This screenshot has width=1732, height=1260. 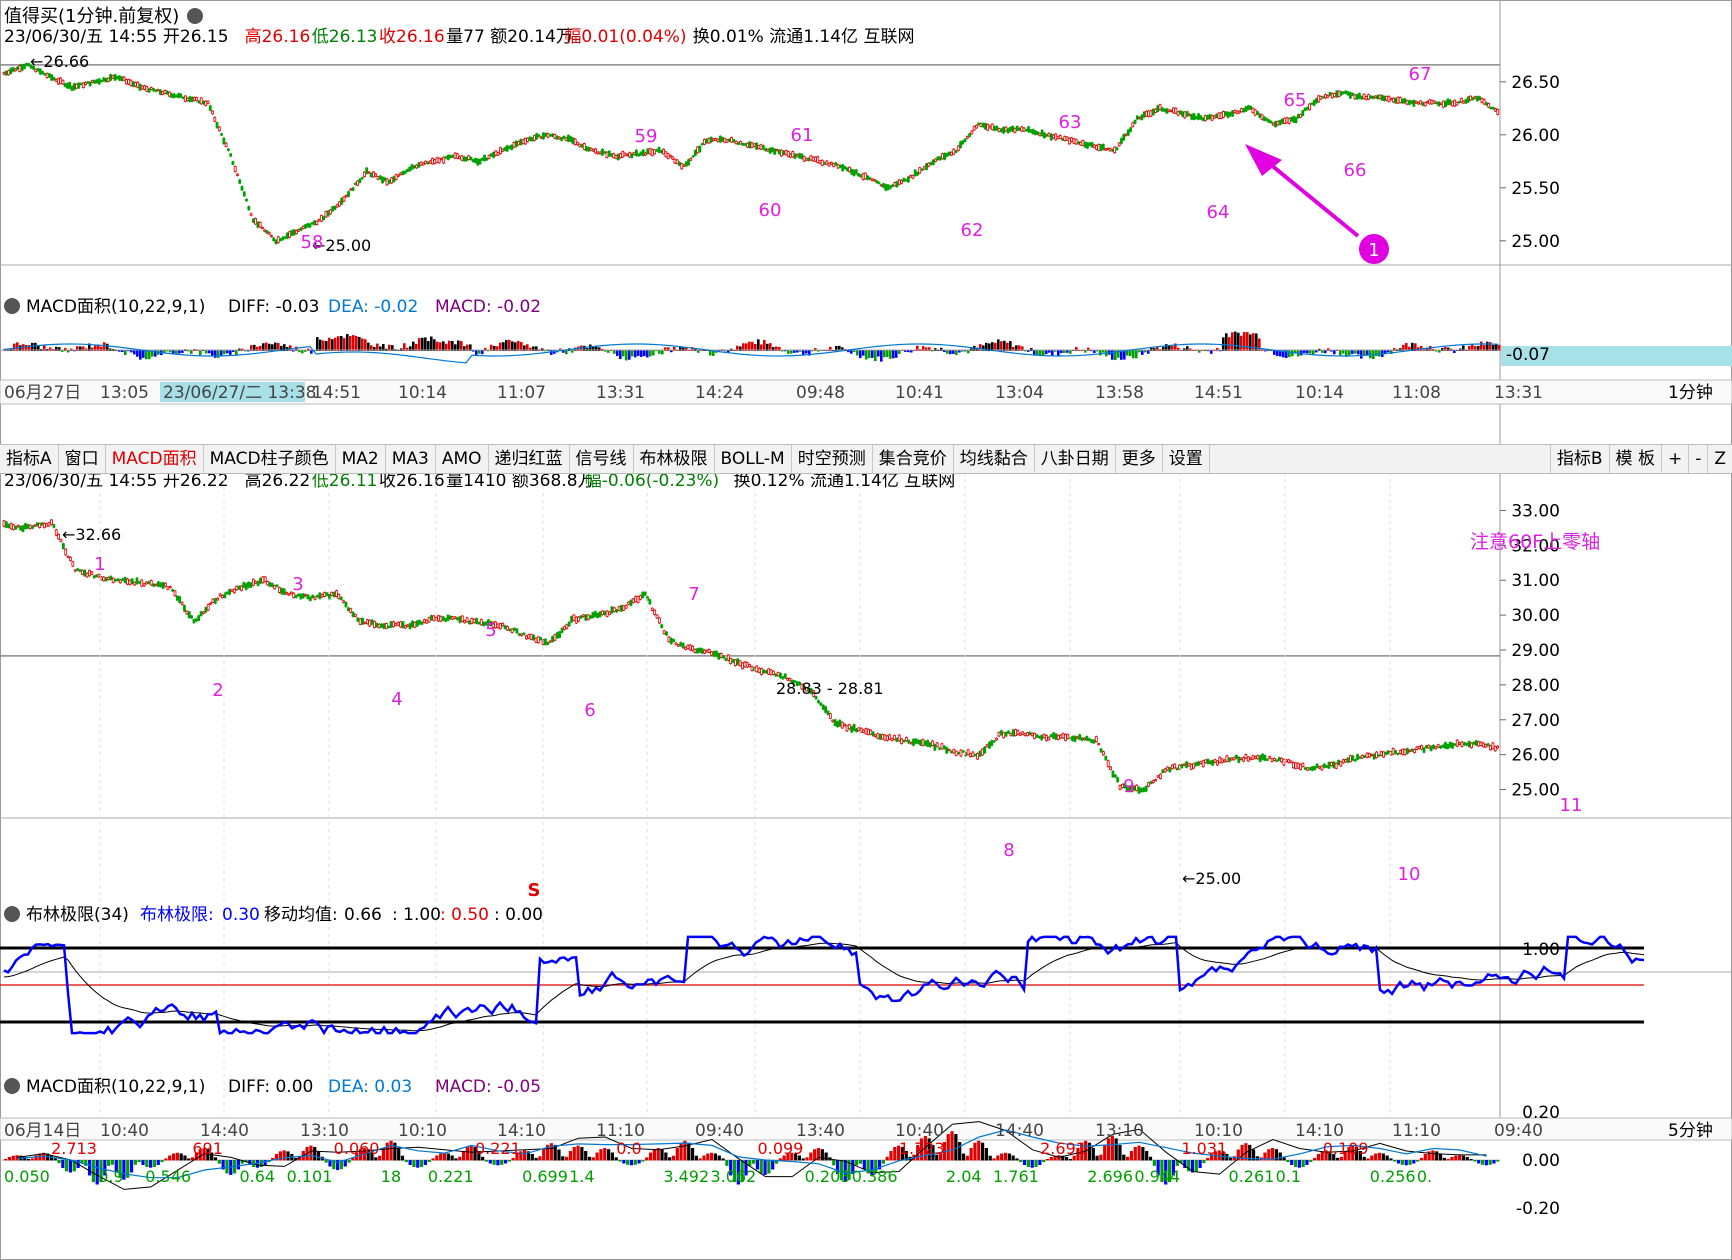 I want to click on toolbar-item-5: MA3, so click(x=411, y=459).